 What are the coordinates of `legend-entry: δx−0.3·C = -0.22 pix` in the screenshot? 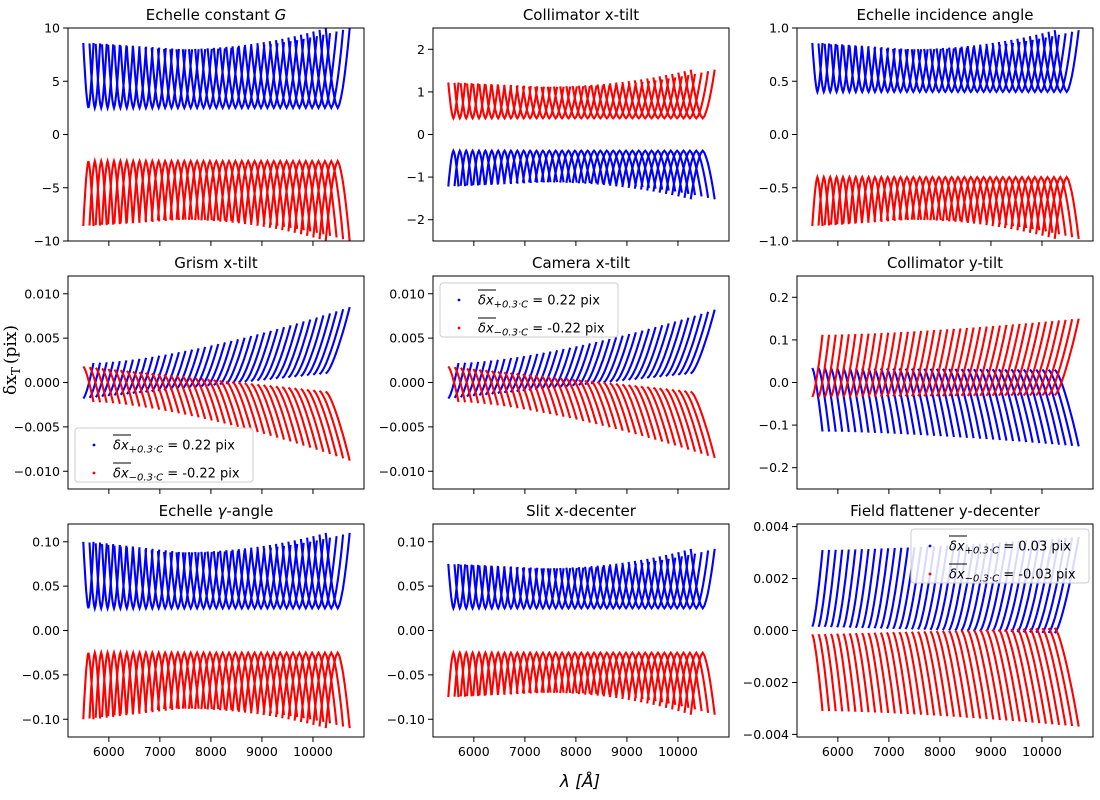 It's located at (176, 475).